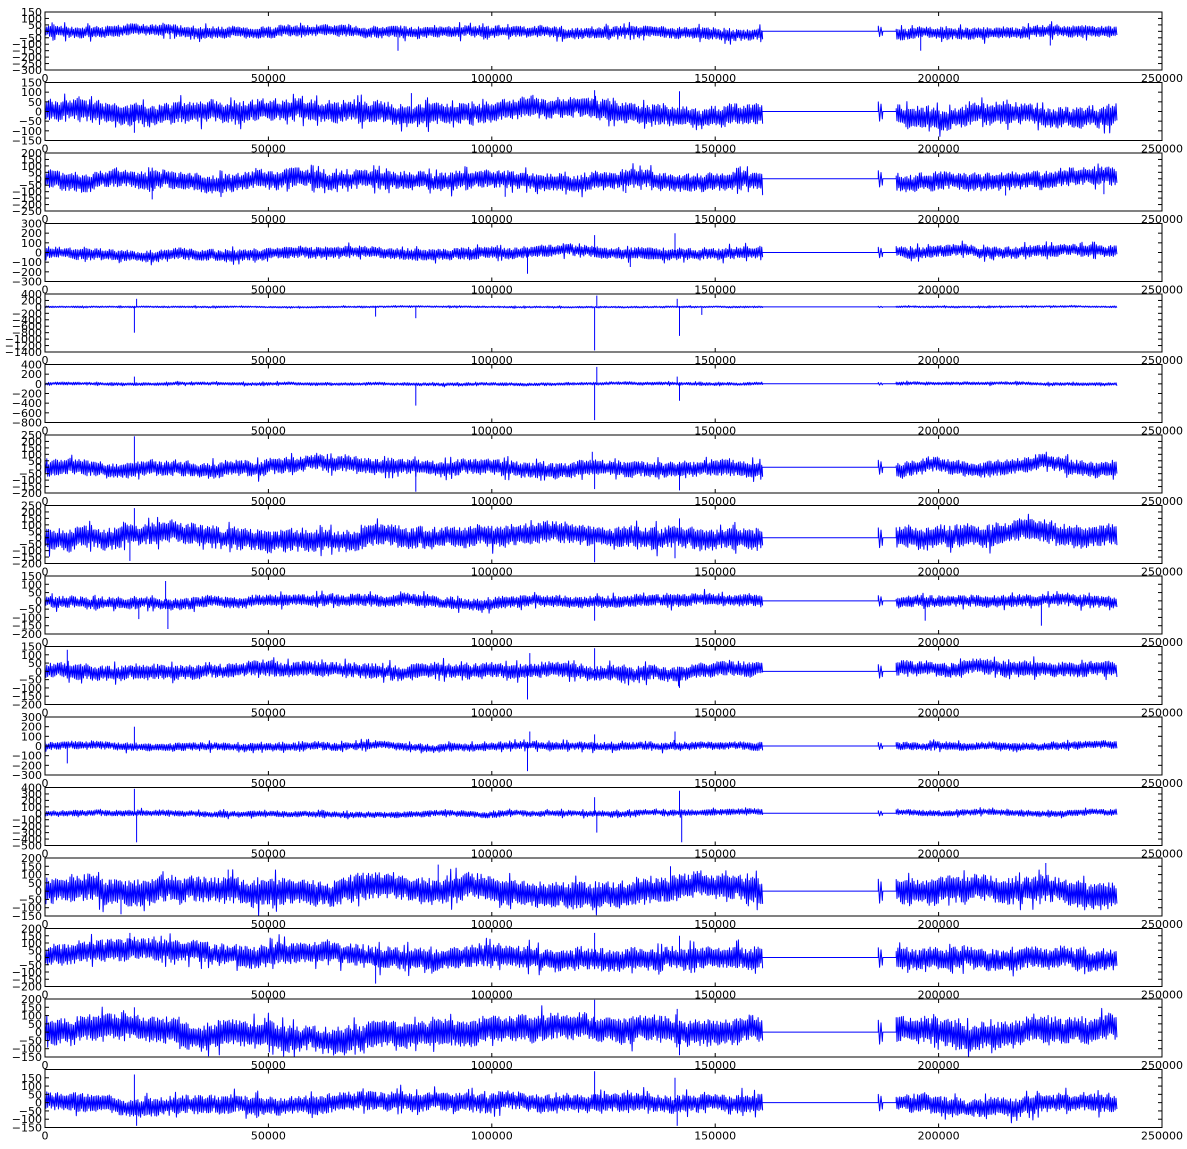 Image resolution: width=1187 pixels, height=1149 pixels. I want to click on y-tick-label: 300, so click(31, 794).